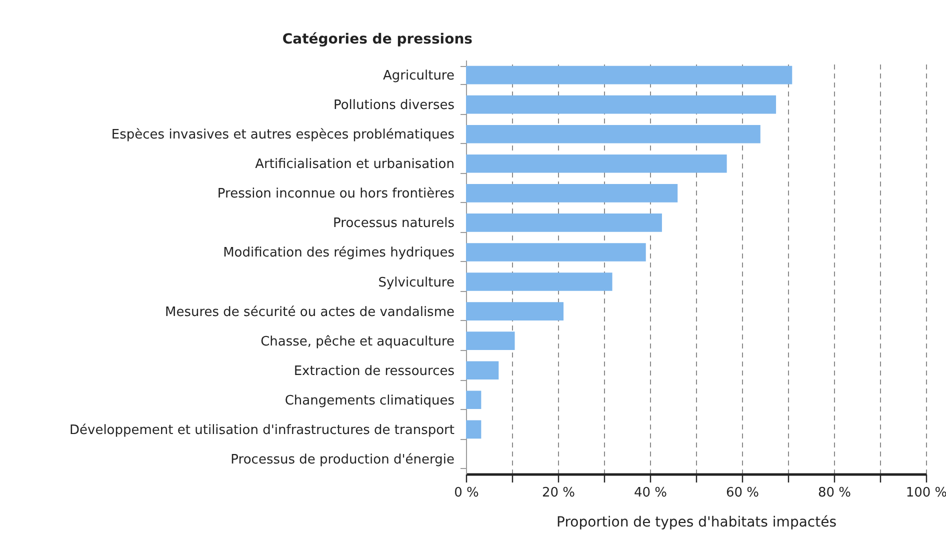  Describe the element at coordinates (416, 282) in the screenshot. I see `y-tick-label: Sylviculture` at that location.